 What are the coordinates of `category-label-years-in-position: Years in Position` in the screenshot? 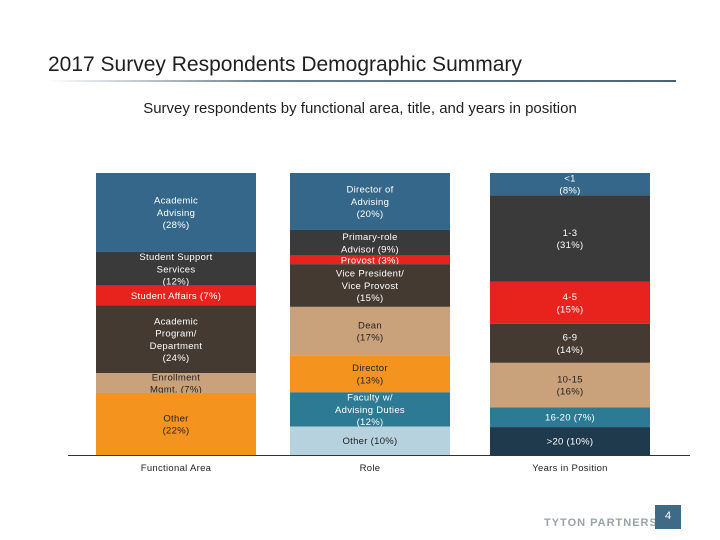 It's located at (570, 468).